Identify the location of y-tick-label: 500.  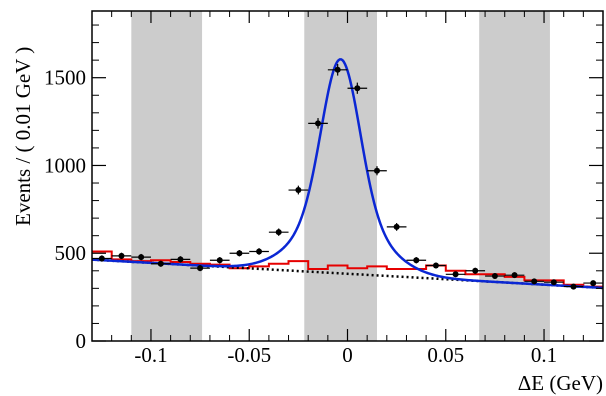
(71, 253).